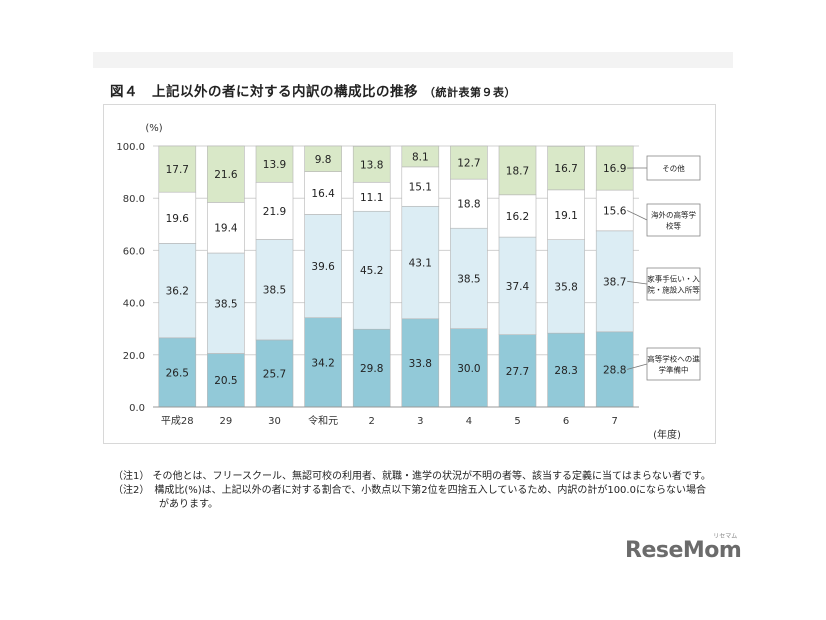 The height and width of the screenshot is (620, 826). Describe the element at coordinates (725, 536) in the screenshot. I see `logo-ruby: リセマム` at that location.